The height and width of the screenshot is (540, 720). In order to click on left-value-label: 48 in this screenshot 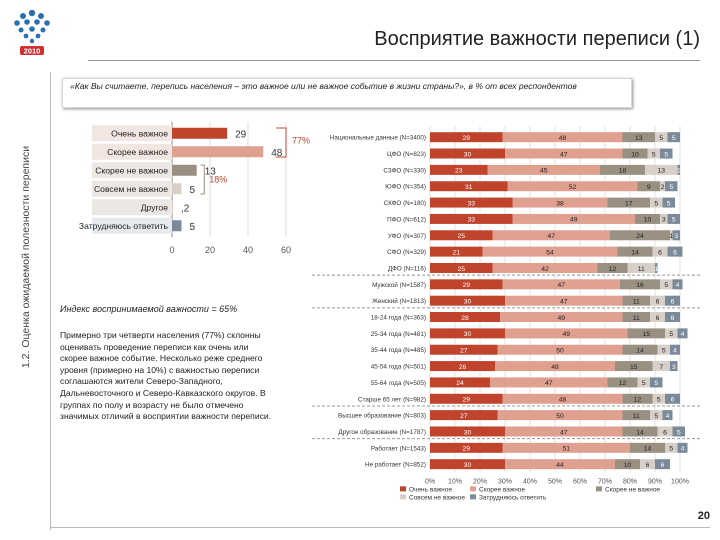, I will do `click(277, 153)`.